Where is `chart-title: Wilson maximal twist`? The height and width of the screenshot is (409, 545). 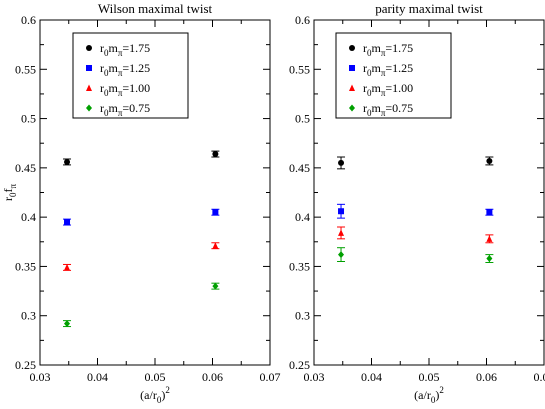 chart-title: Wilson maximal twist is located at coordinates (155, 8).